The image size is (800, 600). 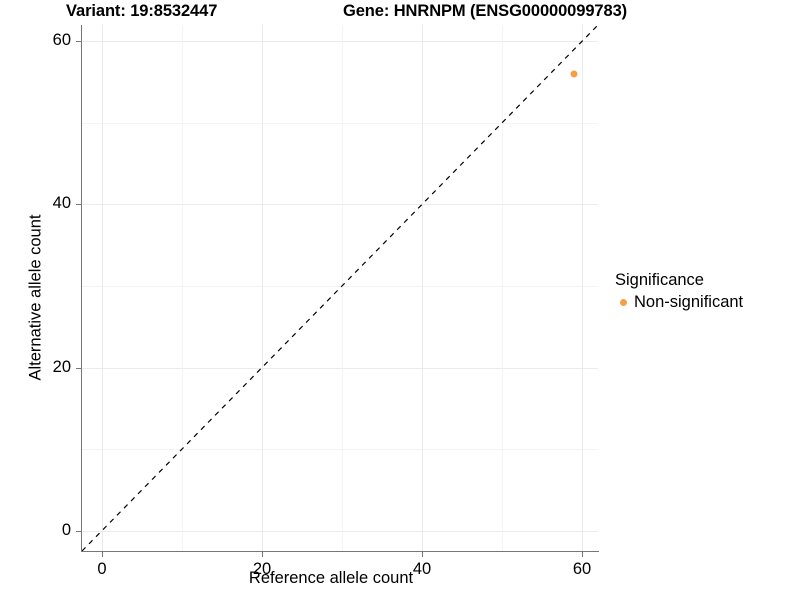 I want to click on legend-entries: Non-significant, so click(x=705, y=302).